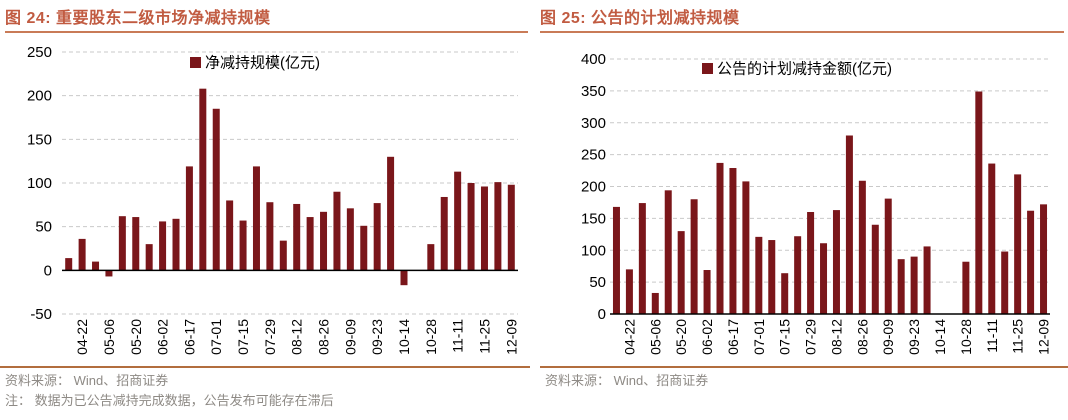 This screenshot has width=1068, height=420. Describe the element at coordinates (914, 337) in the screenshot. I see `x-axis-tick-label: 09-23` at that location.